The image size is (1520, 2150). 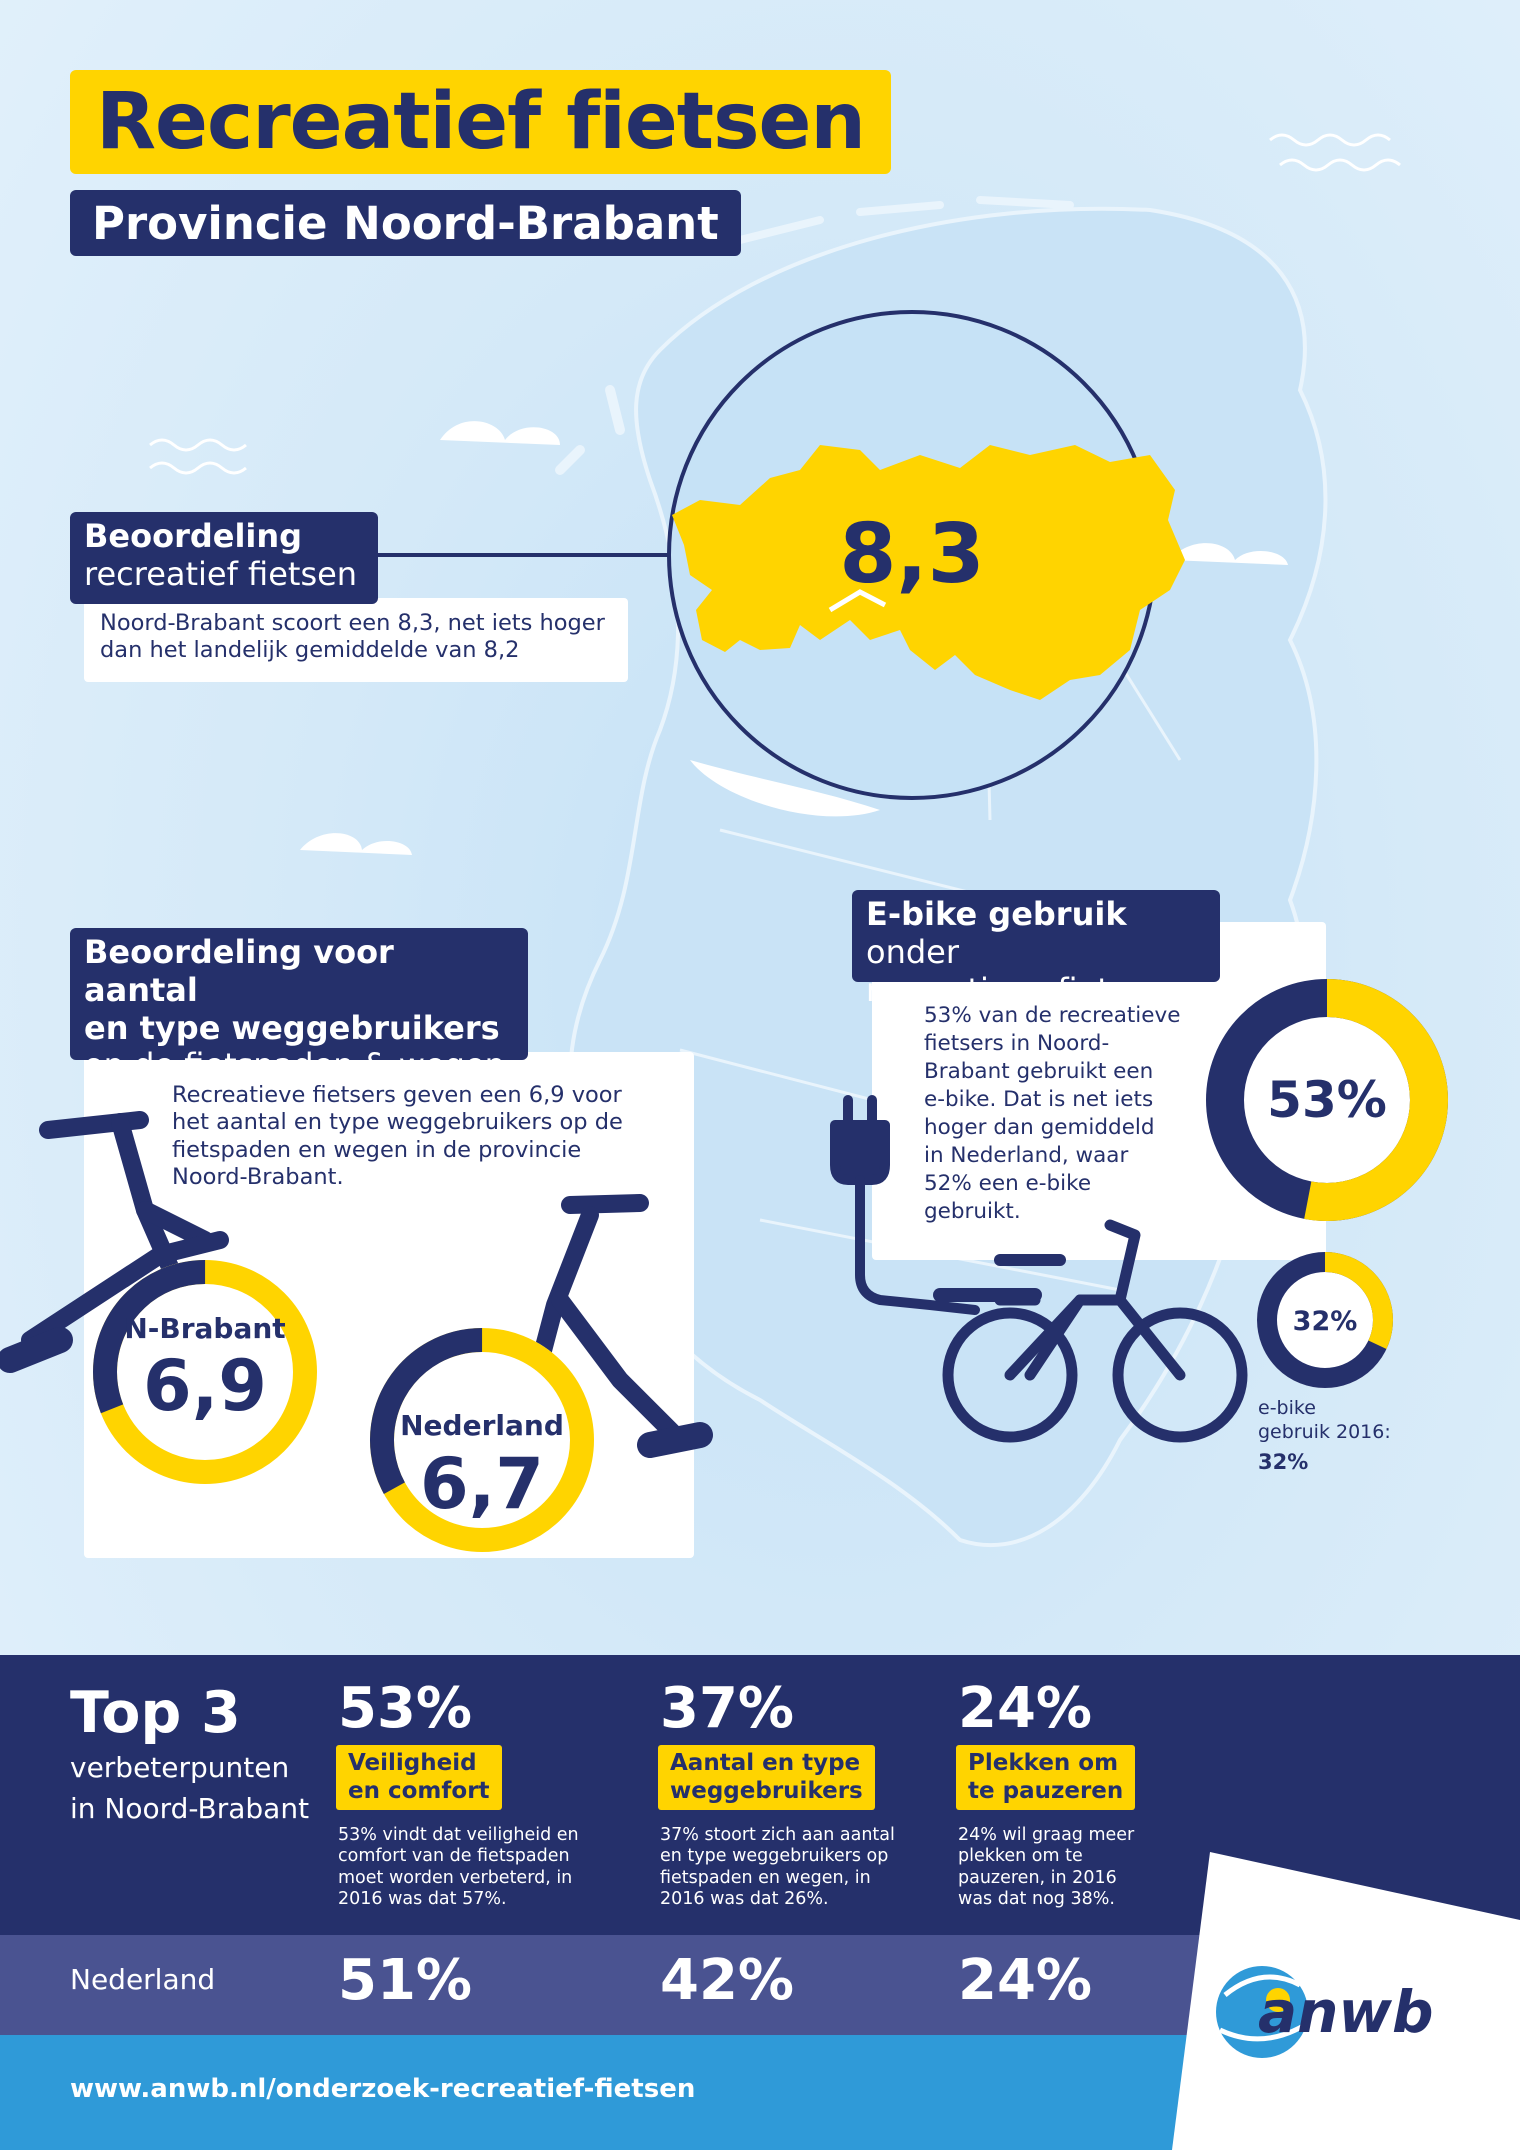 I want to click on top3-item-3-tag: Plekken om te pauzeren, so click(x=1046, y=1778).